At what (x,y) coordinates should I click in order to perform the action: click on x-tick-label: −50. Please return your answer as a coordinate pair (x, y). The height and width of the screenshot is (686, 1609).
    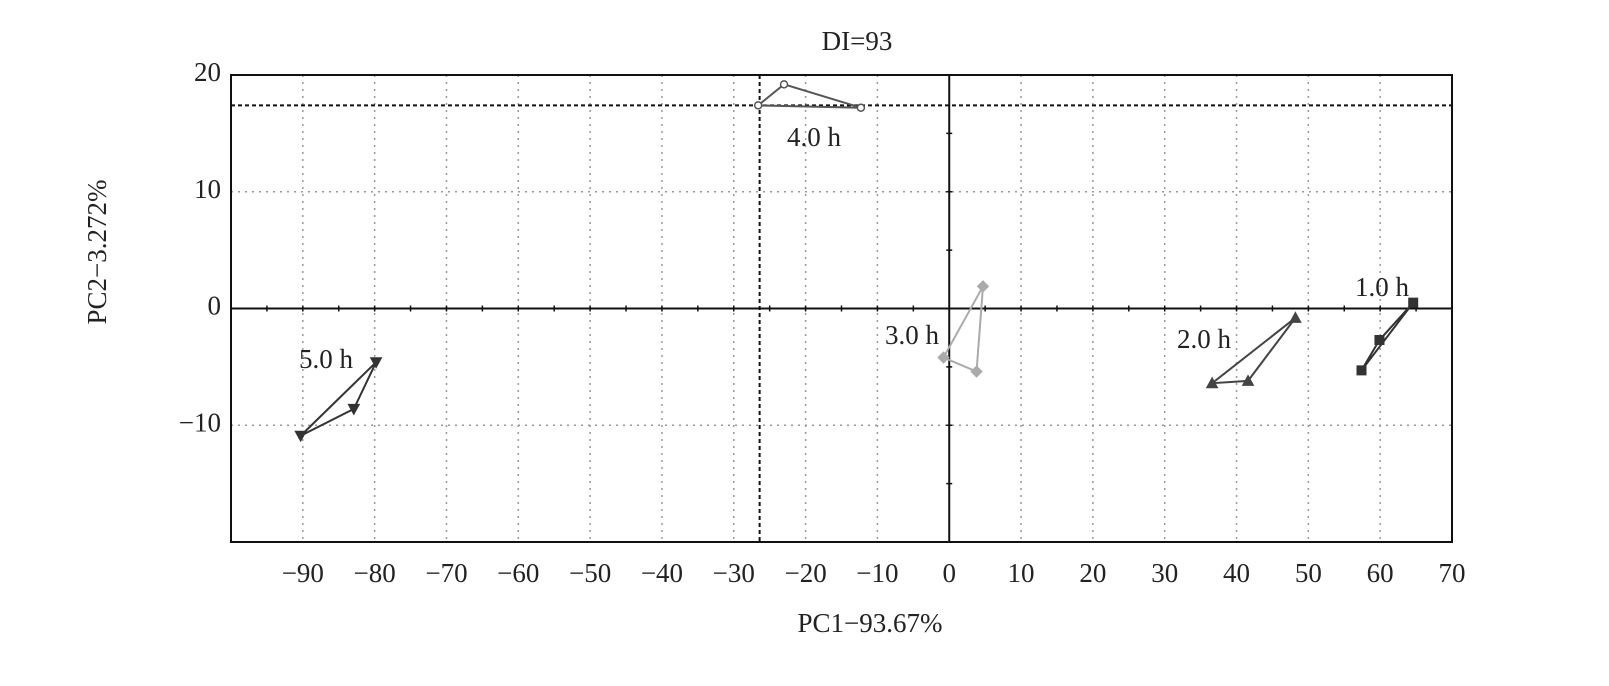
    Looking at the image, I should click on (590, 573).